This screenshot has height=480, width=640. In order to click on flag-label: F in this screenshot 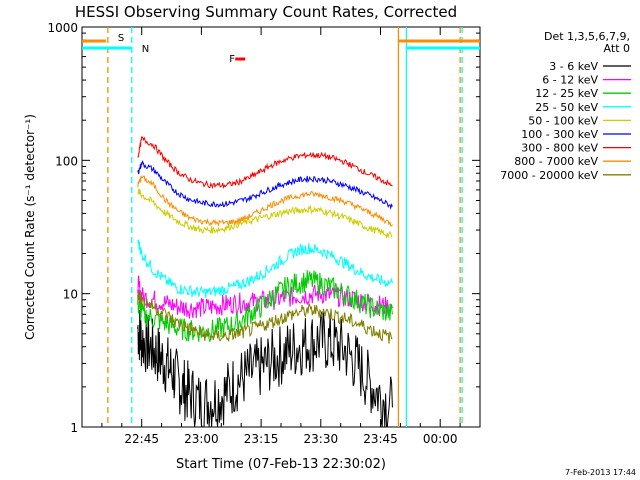, I will do `click(232, 59)`.